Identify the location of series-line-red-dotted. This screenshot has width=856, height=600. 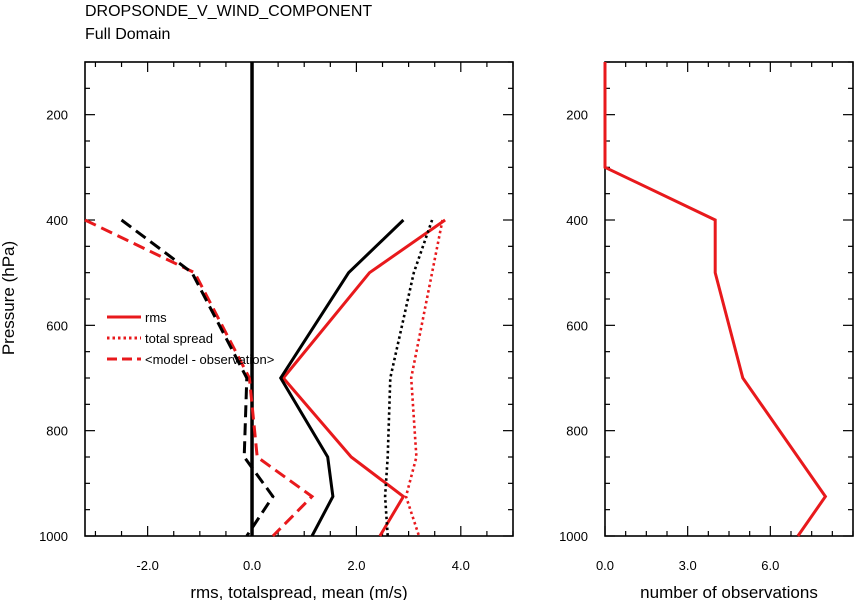
(424, 378).